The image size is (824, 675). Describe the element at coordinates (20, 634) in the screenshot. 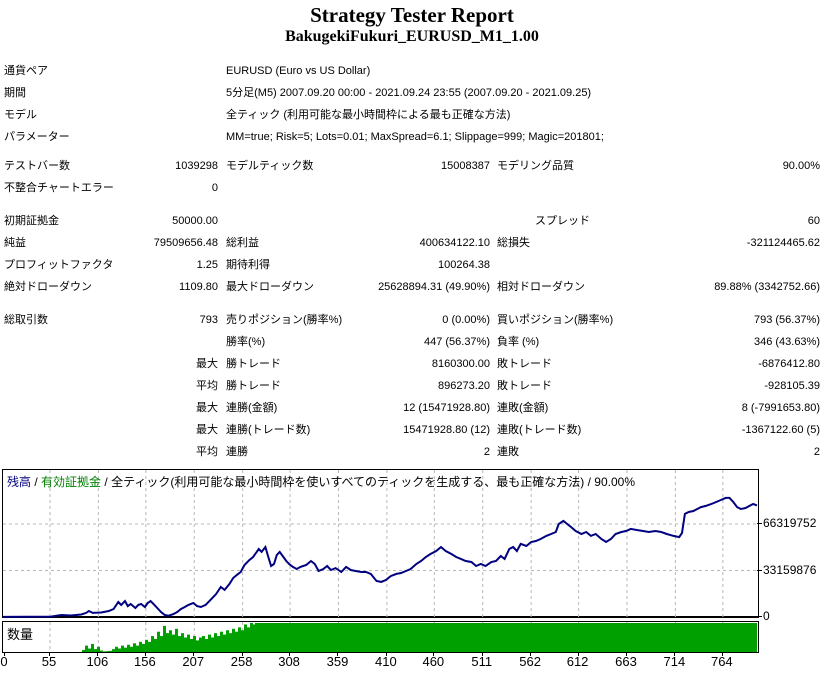

I see `volume-panel-label: 数量` at that location.